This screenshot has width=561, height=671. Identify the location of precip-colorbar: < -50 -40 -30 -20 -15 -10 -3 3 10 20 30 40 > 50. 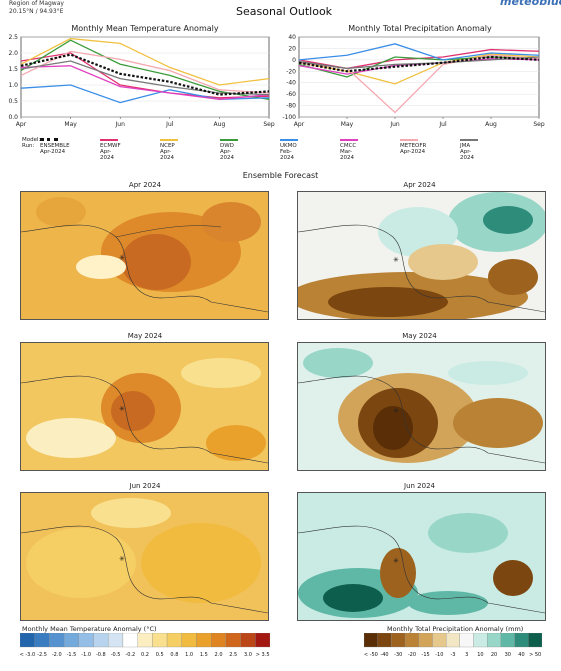
(453, 645).